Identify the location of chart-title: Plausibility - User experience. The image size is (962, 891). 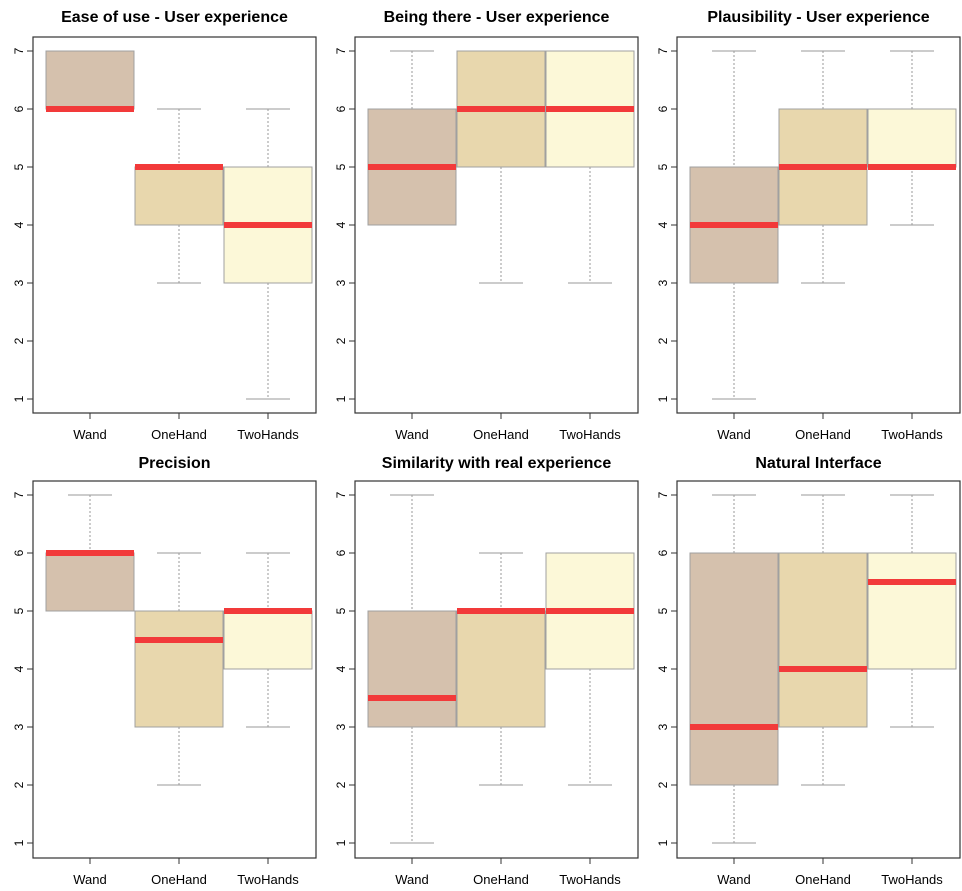
(818, 17).